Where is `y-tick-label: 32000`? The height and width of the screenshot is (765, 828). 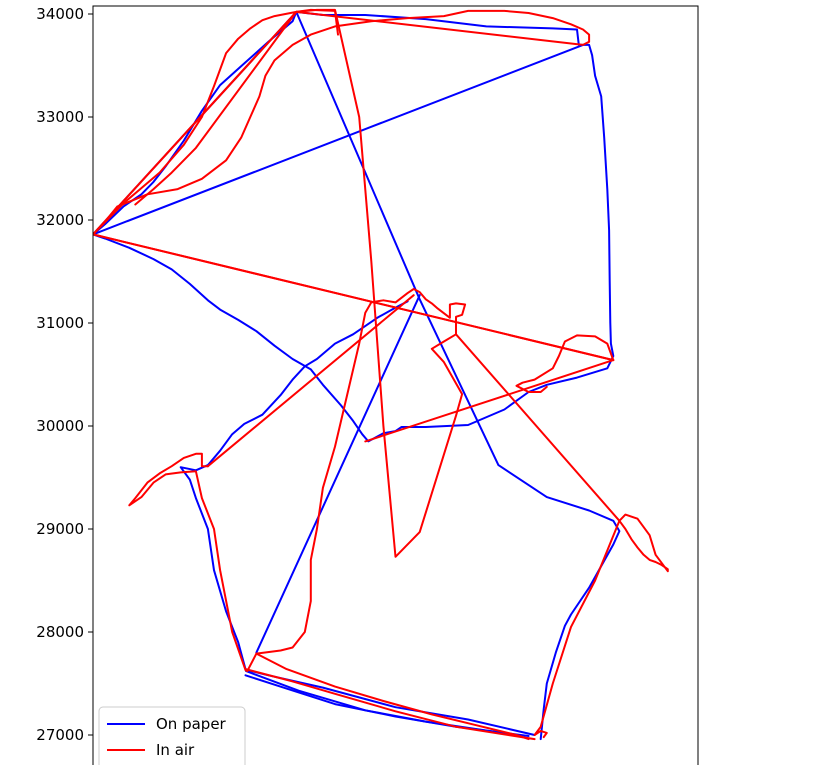 y-tick-label: 32000 is located at coordinates (60, 220).